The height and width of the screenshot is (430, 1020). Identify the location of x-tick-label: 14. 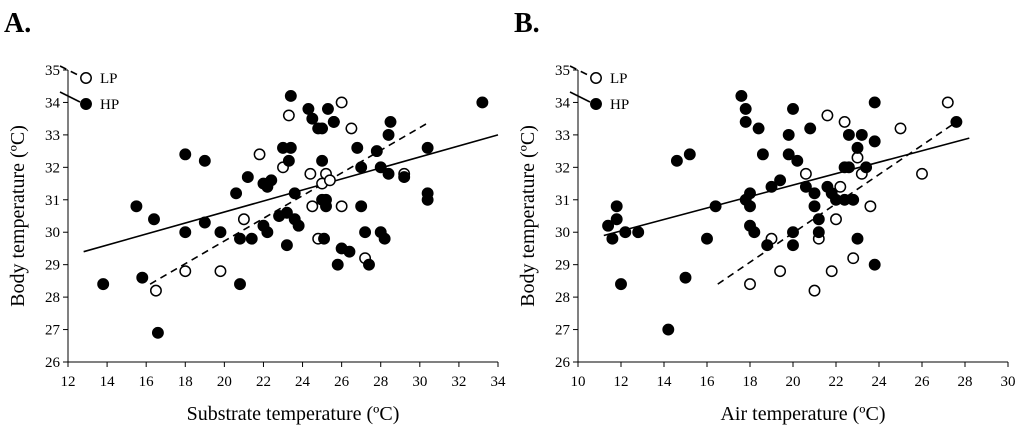
(108, 382).